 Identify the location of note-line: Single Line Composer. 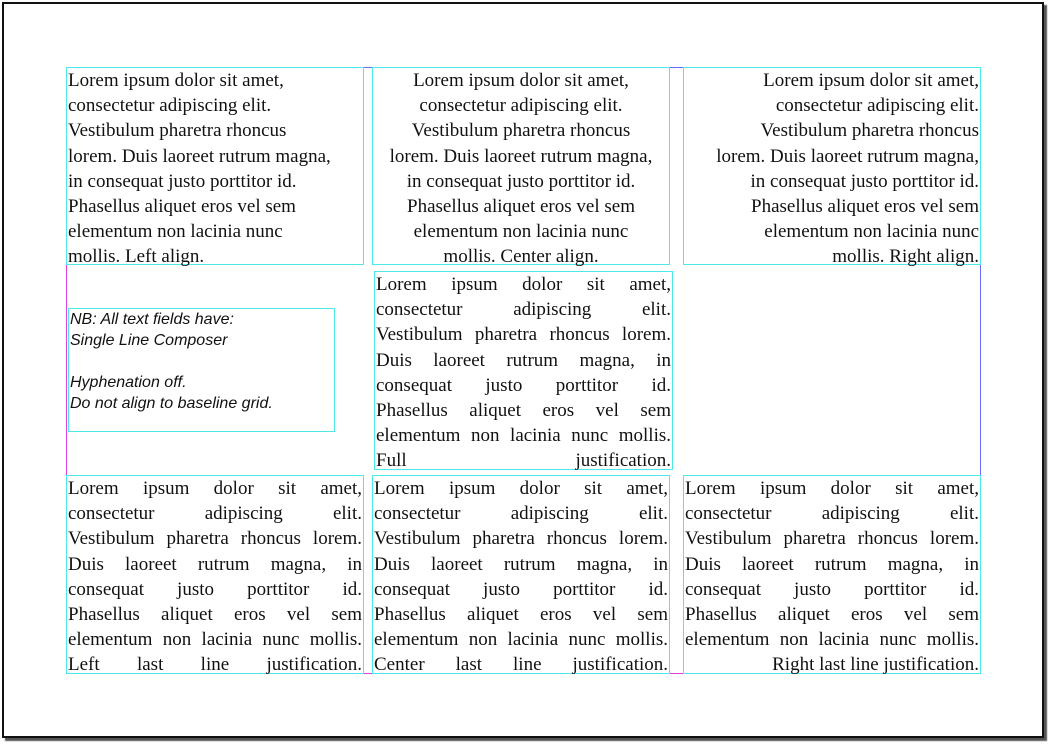
(149, 340).